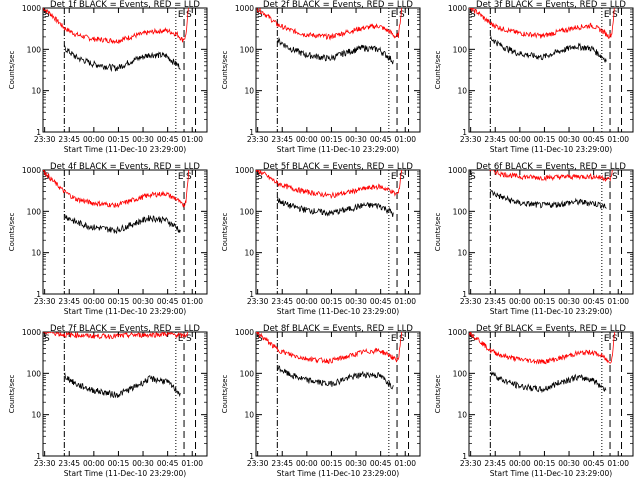 Image resolution: width=640 pixels, height=480 pixels. What do you see at coordinates (551, 167) in the screenshot?
I see `chart-title: Det 6f BLACK = Events, RED = LLD` at bounding box center [551, 167].